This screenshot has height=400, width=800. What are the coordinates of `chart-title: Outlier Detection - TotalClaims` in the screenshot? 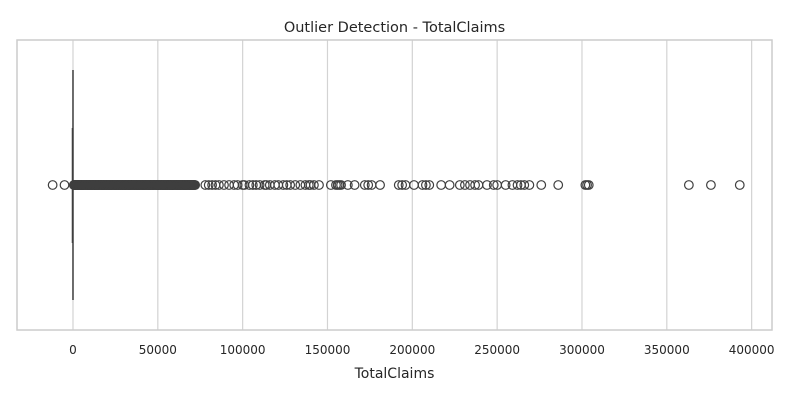 It's located at (394, 28).